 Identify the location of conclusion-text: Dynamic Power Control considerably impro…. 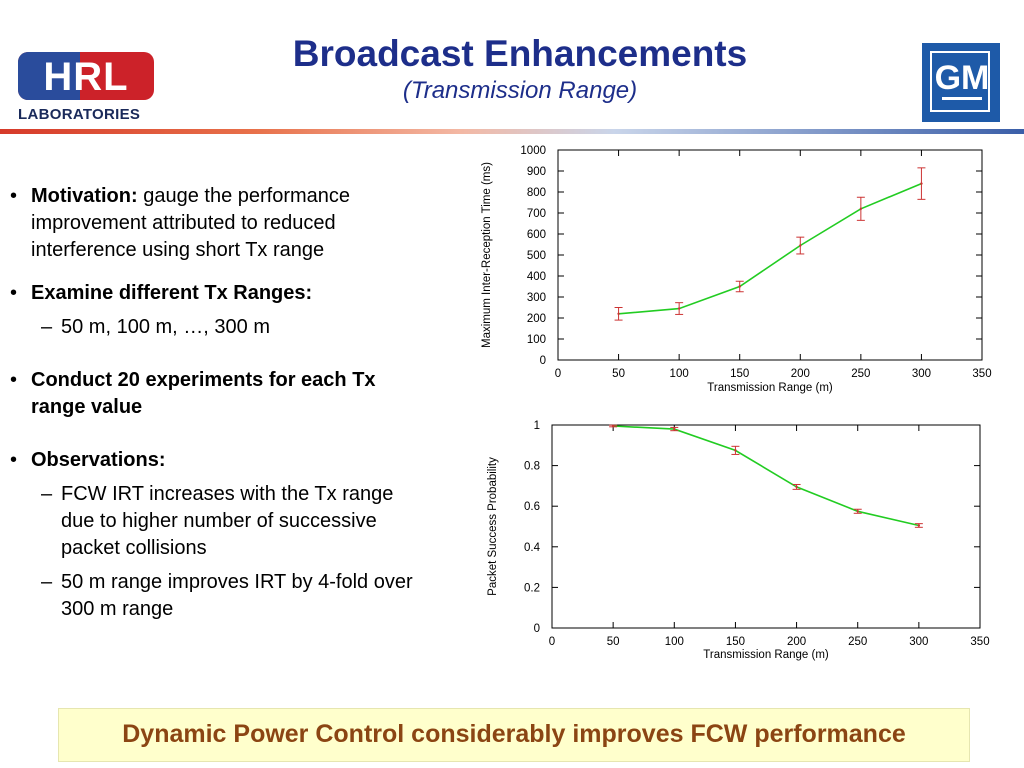
(514, 734).